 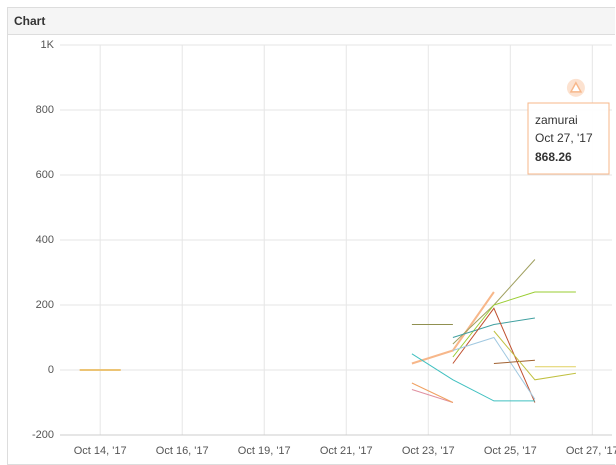 What do you see at coordinates (311, 21) in the screenshot?
I see `panel-title: Chart` at bounding box center [311, 21].